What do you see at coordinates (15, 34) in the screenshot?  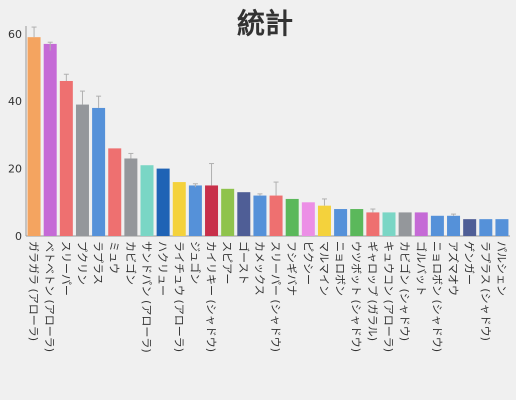 I see `y-tick-label: 60` at bounding box center [15, 34].